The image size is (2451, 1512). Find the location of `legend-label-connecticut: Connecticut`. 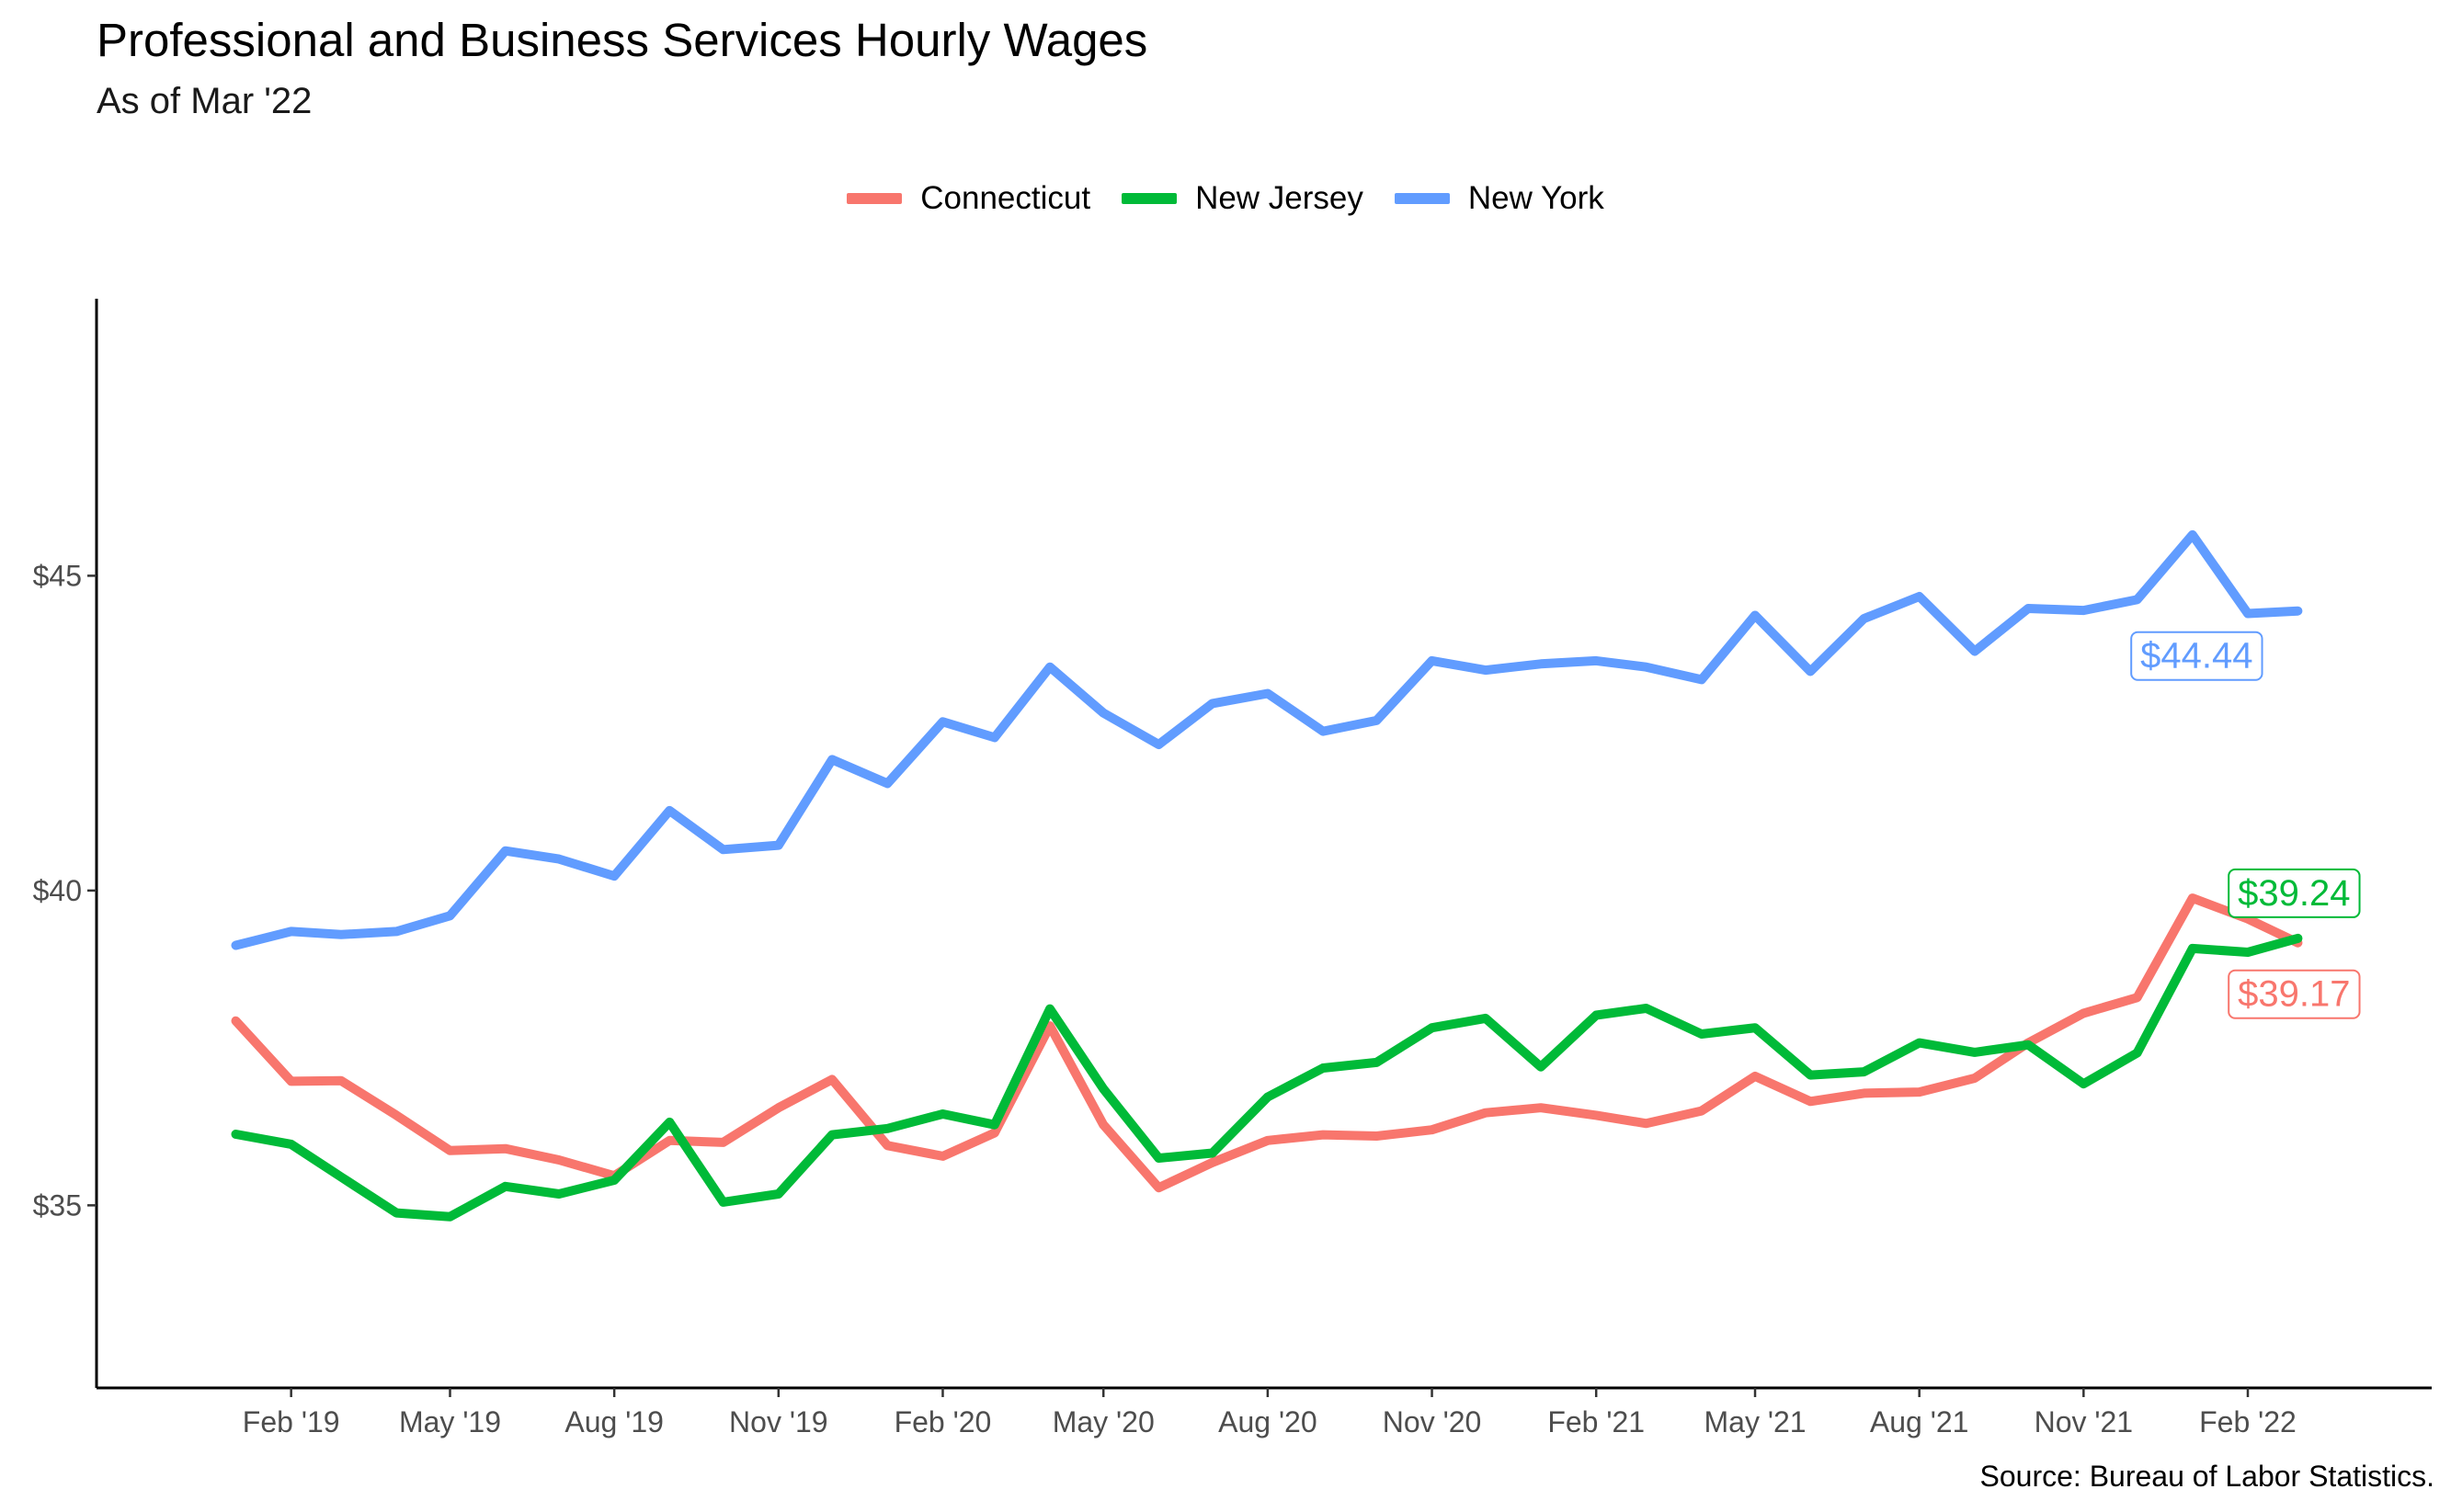

legend-label-connecticut: Connecticut is located at coordinates (1005, 198).